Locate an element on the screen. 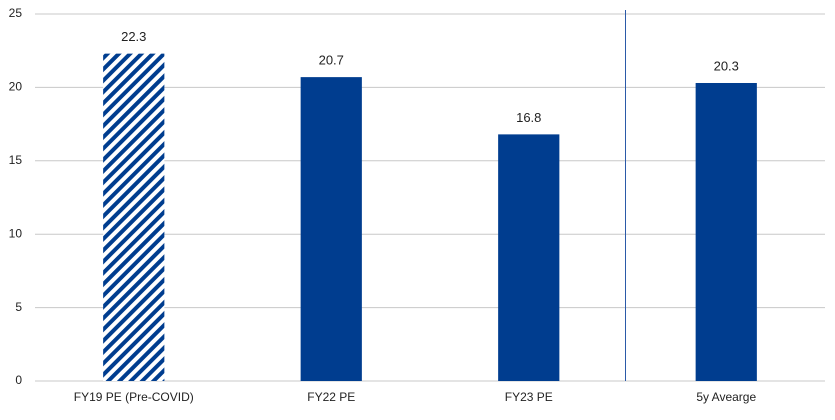 This screenshot has height=420, width=835. x-tick-label: FY19 PE (Pre-COVID) is located at coordinates (134, 397).